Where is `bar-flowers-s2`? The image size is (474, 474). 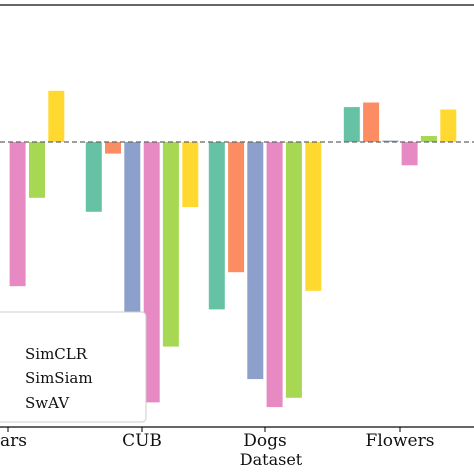
bar-flowers-s2 is located at coordinates (371, 122).